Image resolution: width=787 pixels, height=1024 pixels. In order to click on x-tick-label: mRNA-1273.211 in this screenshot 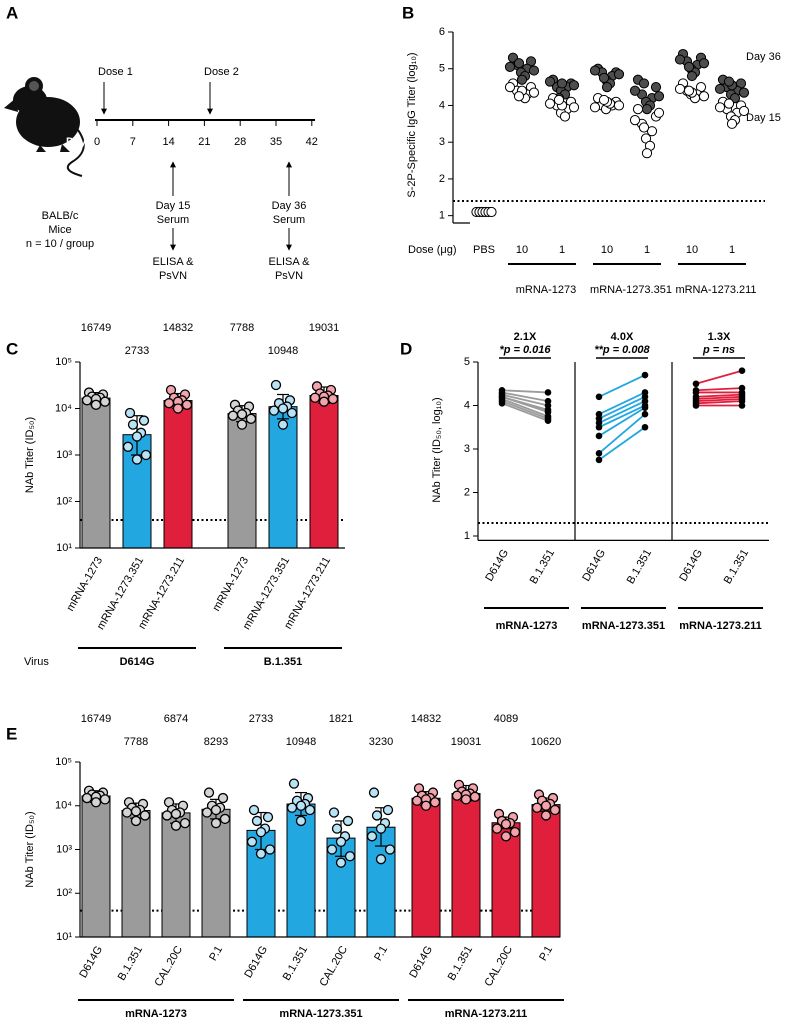, I will do `click(307, 593)`.